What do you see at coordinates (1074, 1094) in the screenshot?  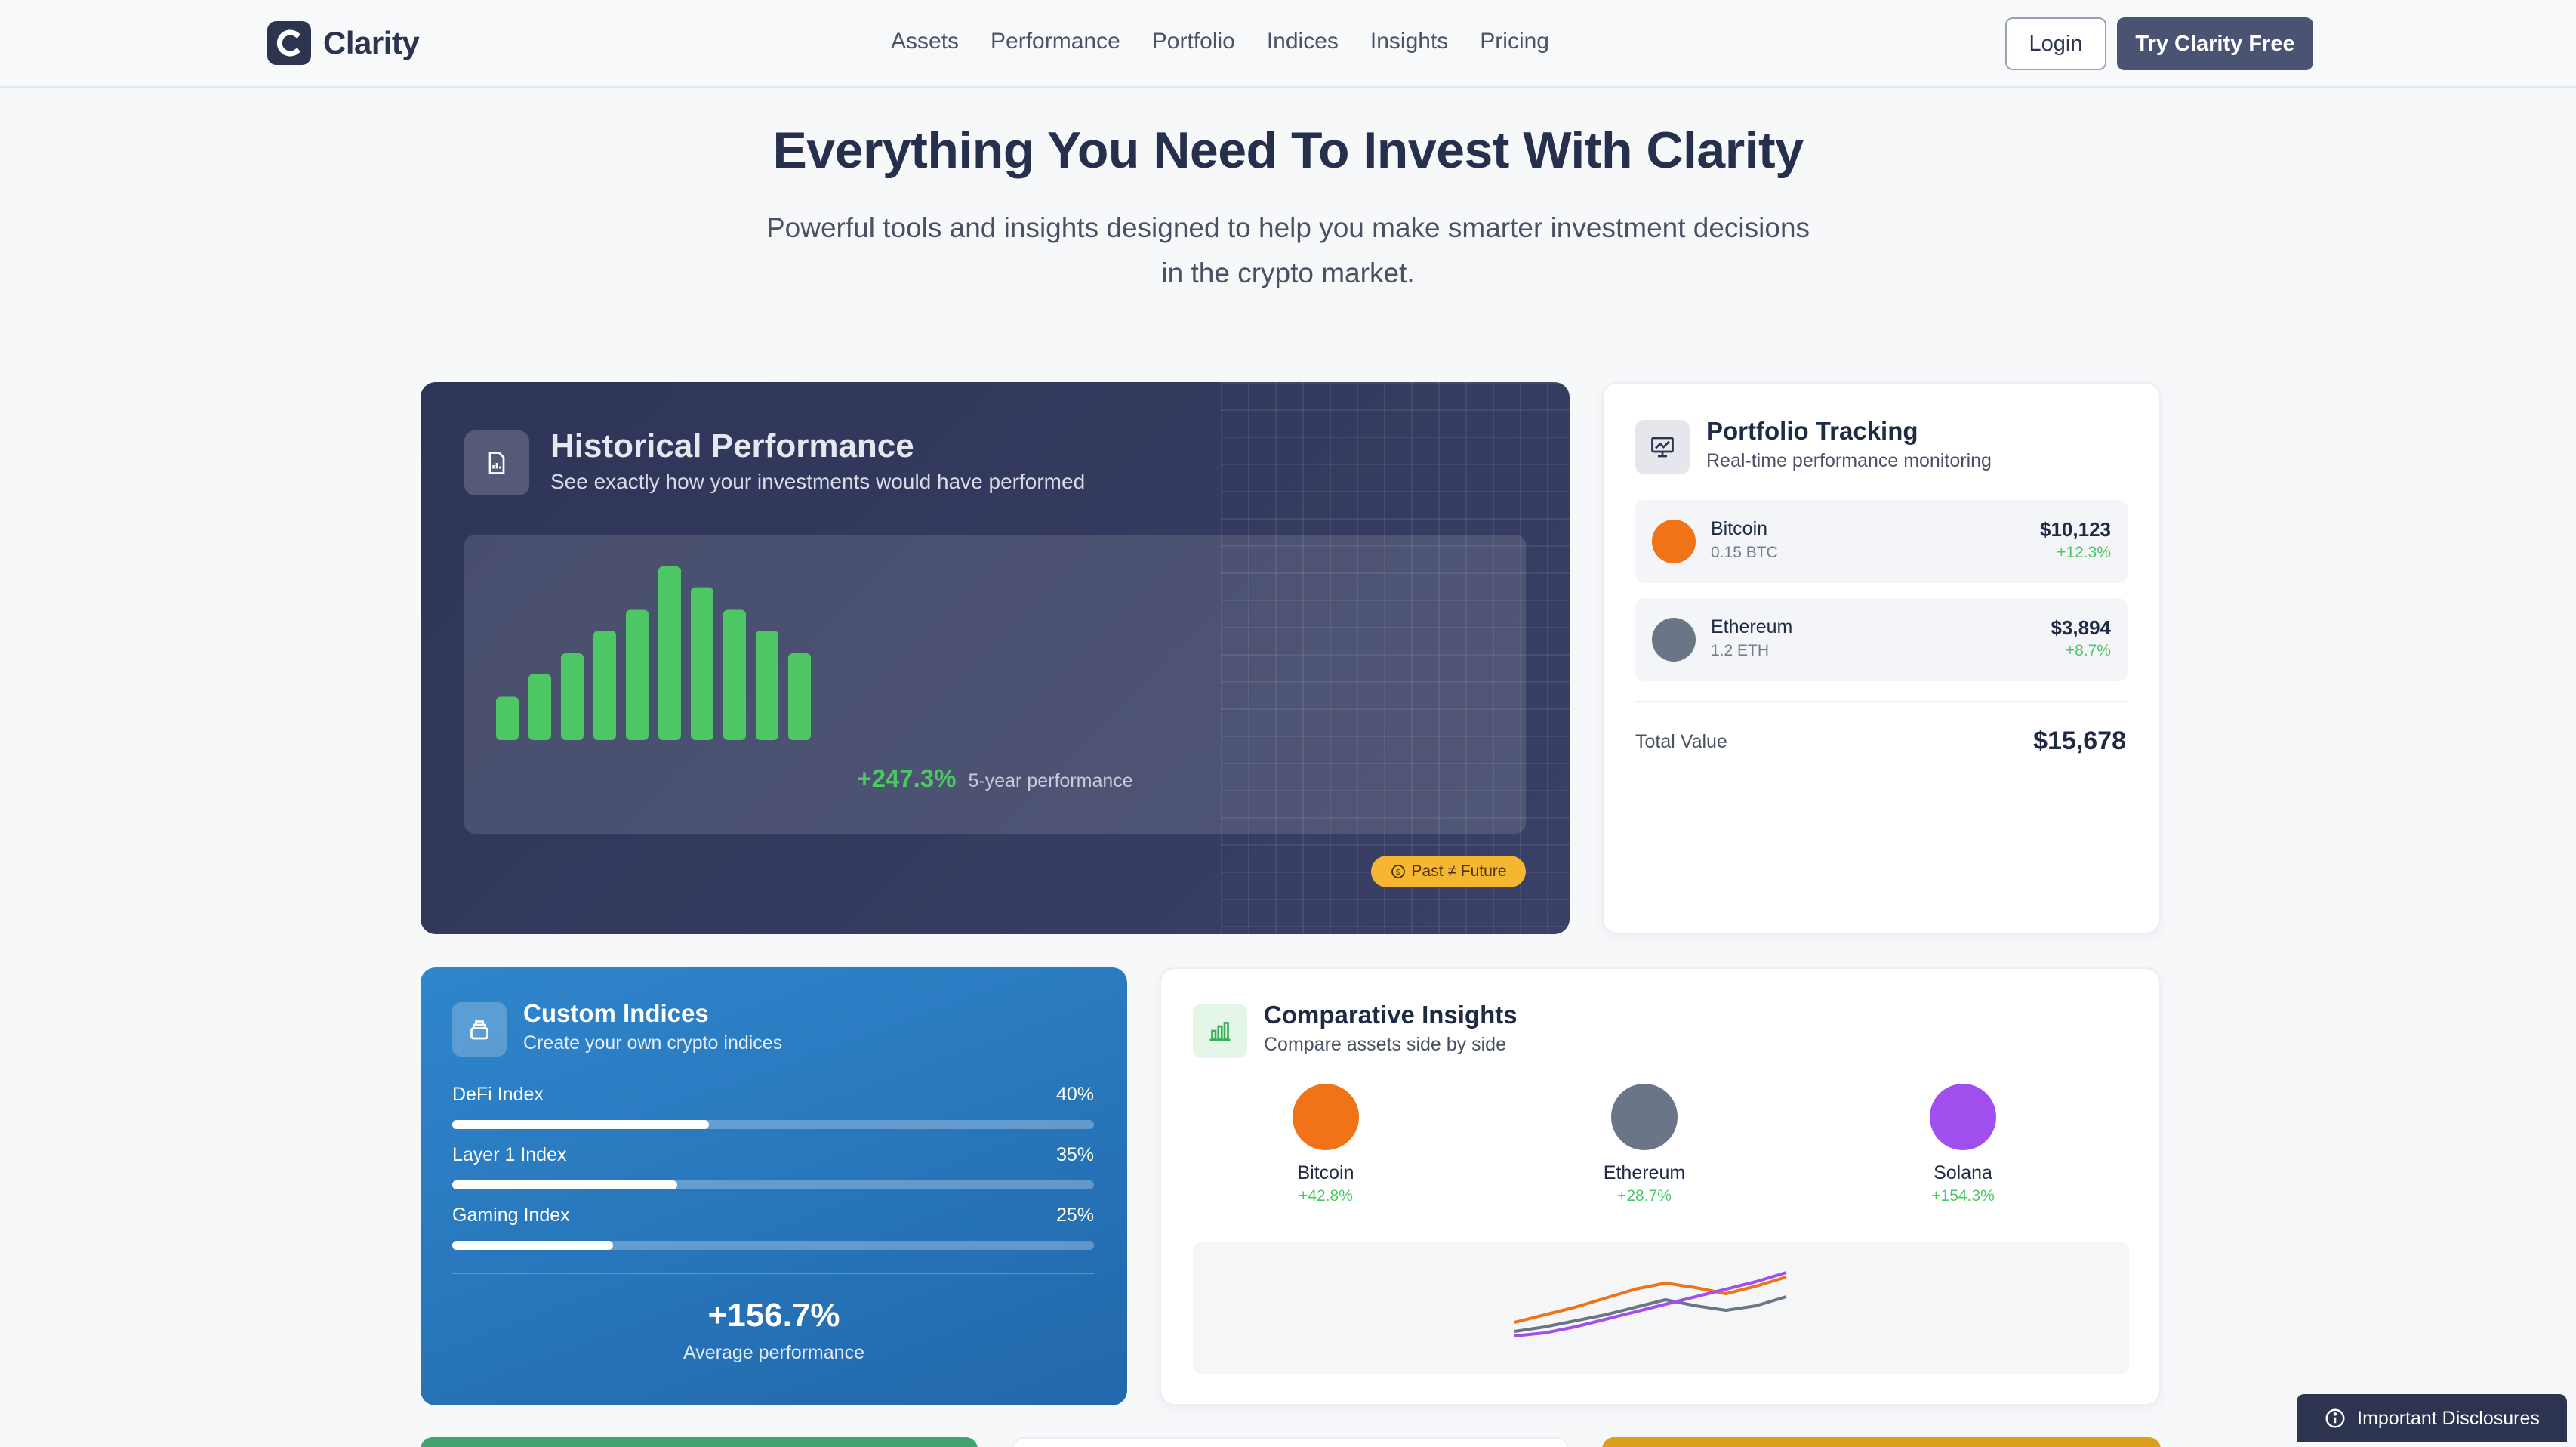 I see `index-percent: 40%` at bounding box center [1074, 1094].